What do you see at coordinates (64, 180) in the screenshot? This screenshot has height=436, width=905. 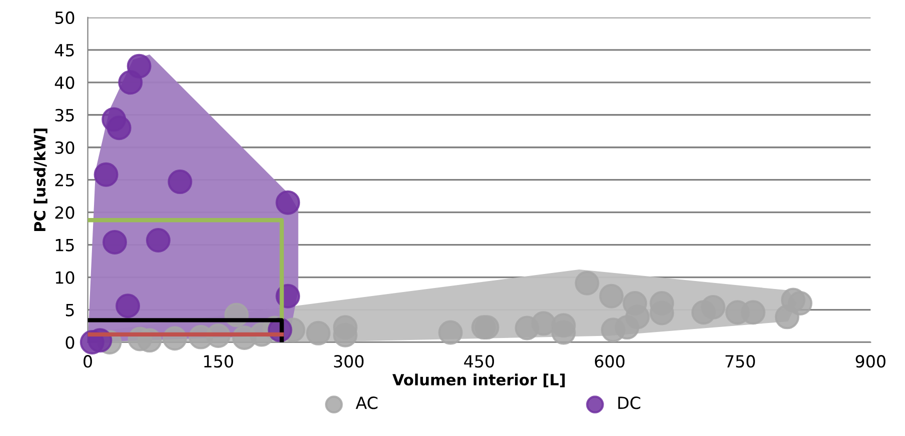 I see `y-tick-label: 25` at bounding box center [64, 180].